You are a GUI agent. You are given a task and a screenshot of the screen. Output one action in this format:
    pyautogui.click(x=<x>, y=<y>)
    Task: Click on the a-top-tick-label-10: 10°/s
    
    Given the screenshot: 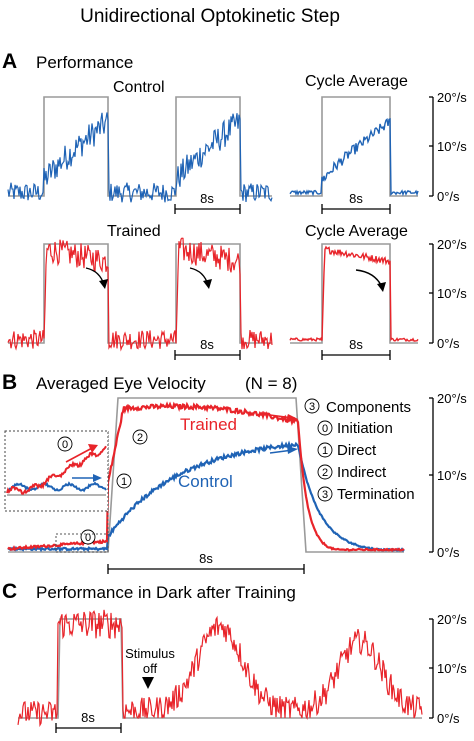 What is the action you would take?
    pyautogui.click(x=452, y=146)
    